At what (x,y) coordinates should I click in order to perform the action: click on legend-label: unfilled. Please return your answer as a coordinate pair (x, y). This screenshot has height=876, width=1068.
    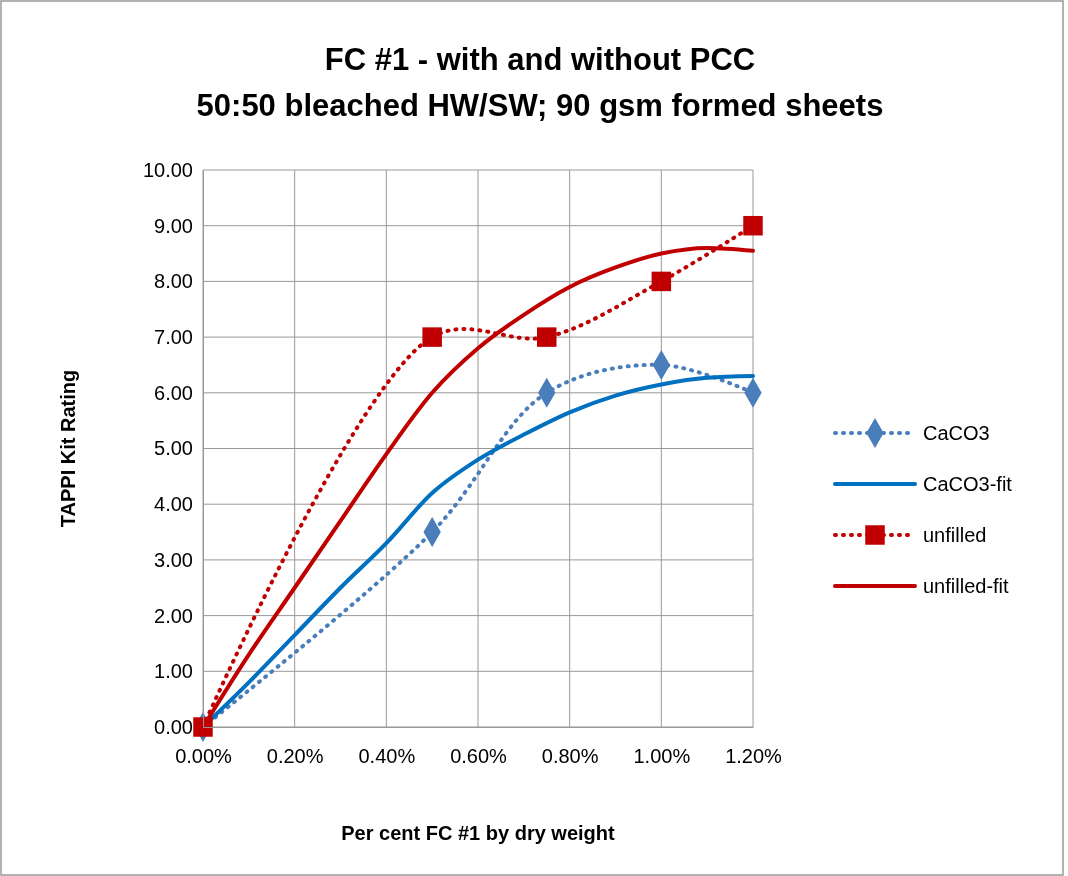
    Looking at the image, I should click on (955, 535).